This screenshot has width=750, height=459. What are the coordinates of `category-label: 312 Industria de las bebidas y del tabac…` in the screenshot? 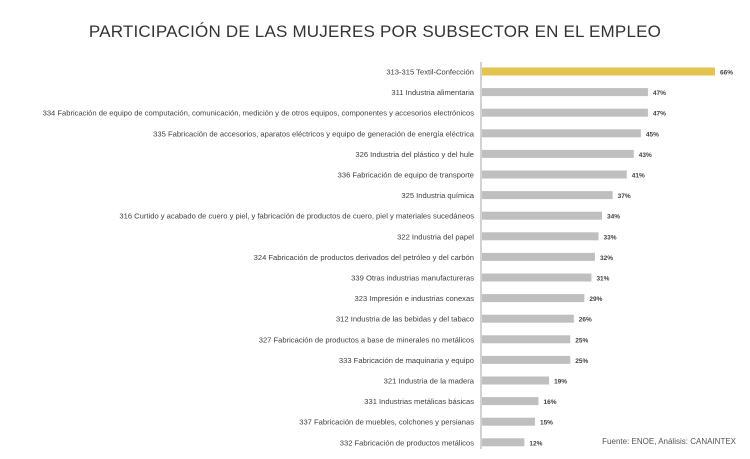 It's located at (405, 319).